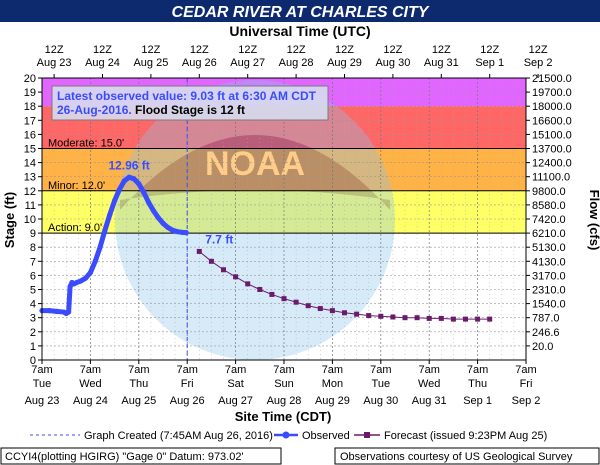 The width and height of the screenshot is (600, 465). Describe the element at coordinates (552, 164) in the screenshot. I see `flow-tick-label: 12400.0` at that location.